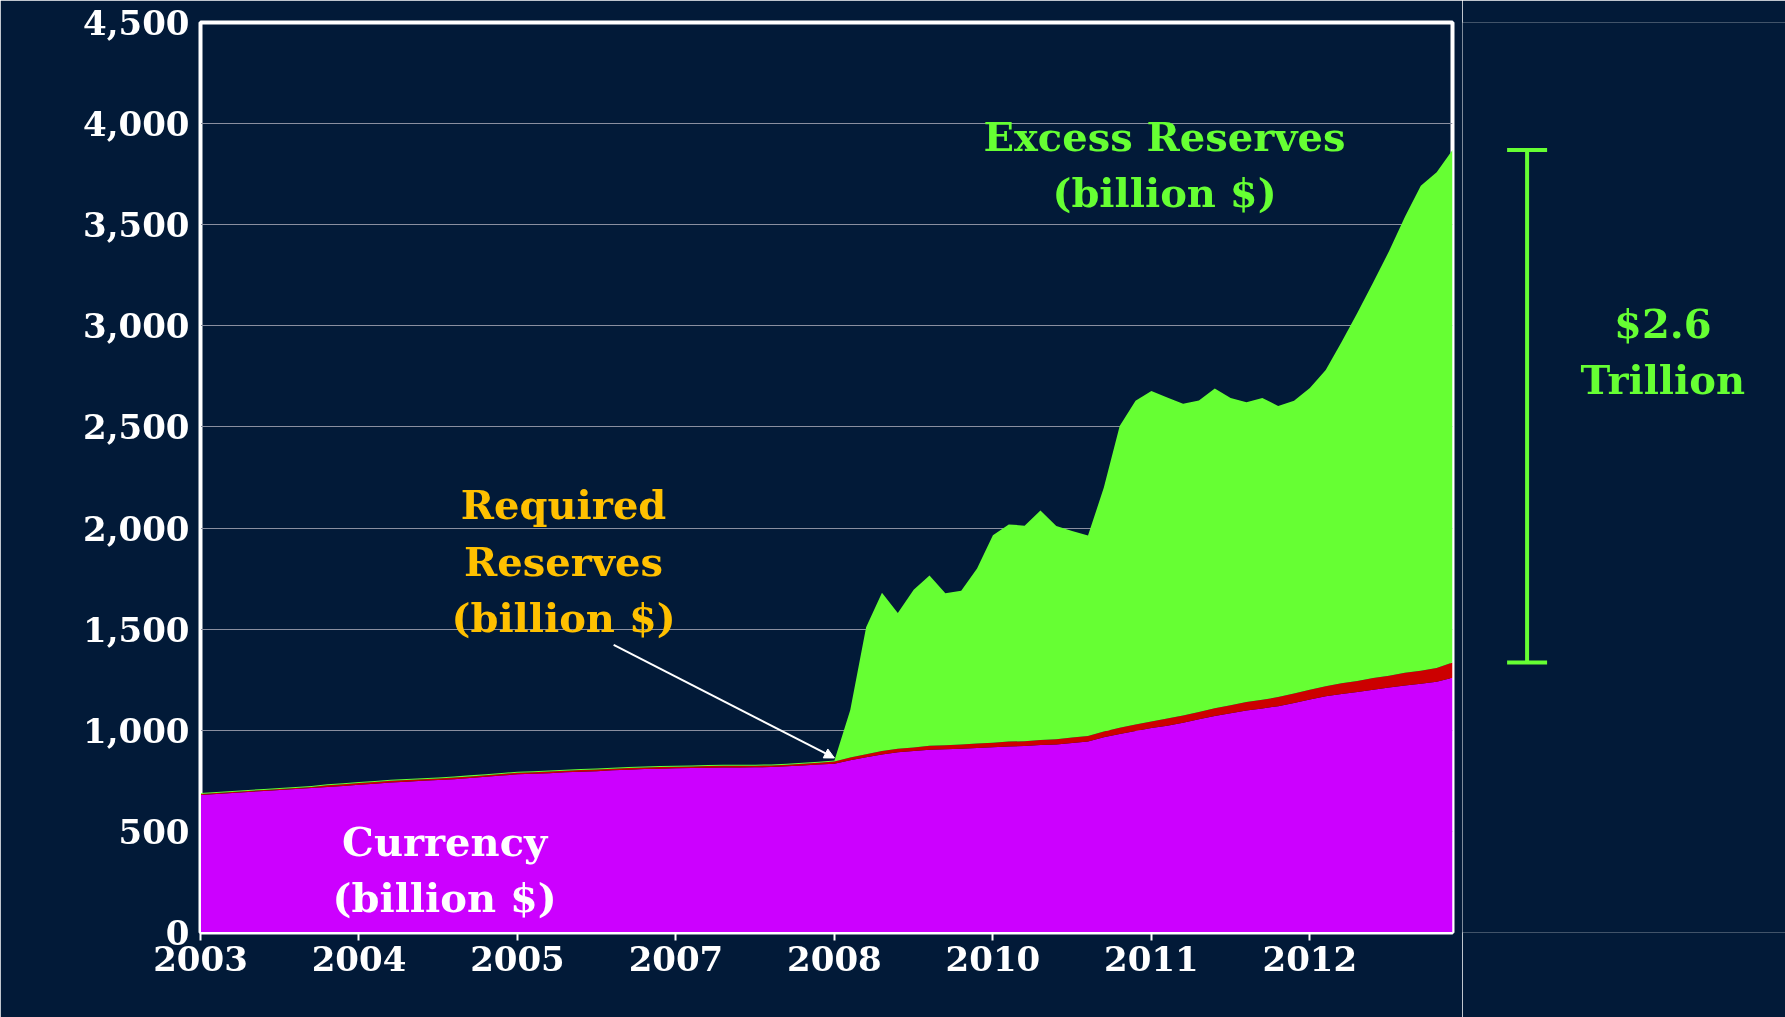  Describe the element at coordinates (136, 225) in the screenshot. I see `y-tick-label: 3,500` at that location.